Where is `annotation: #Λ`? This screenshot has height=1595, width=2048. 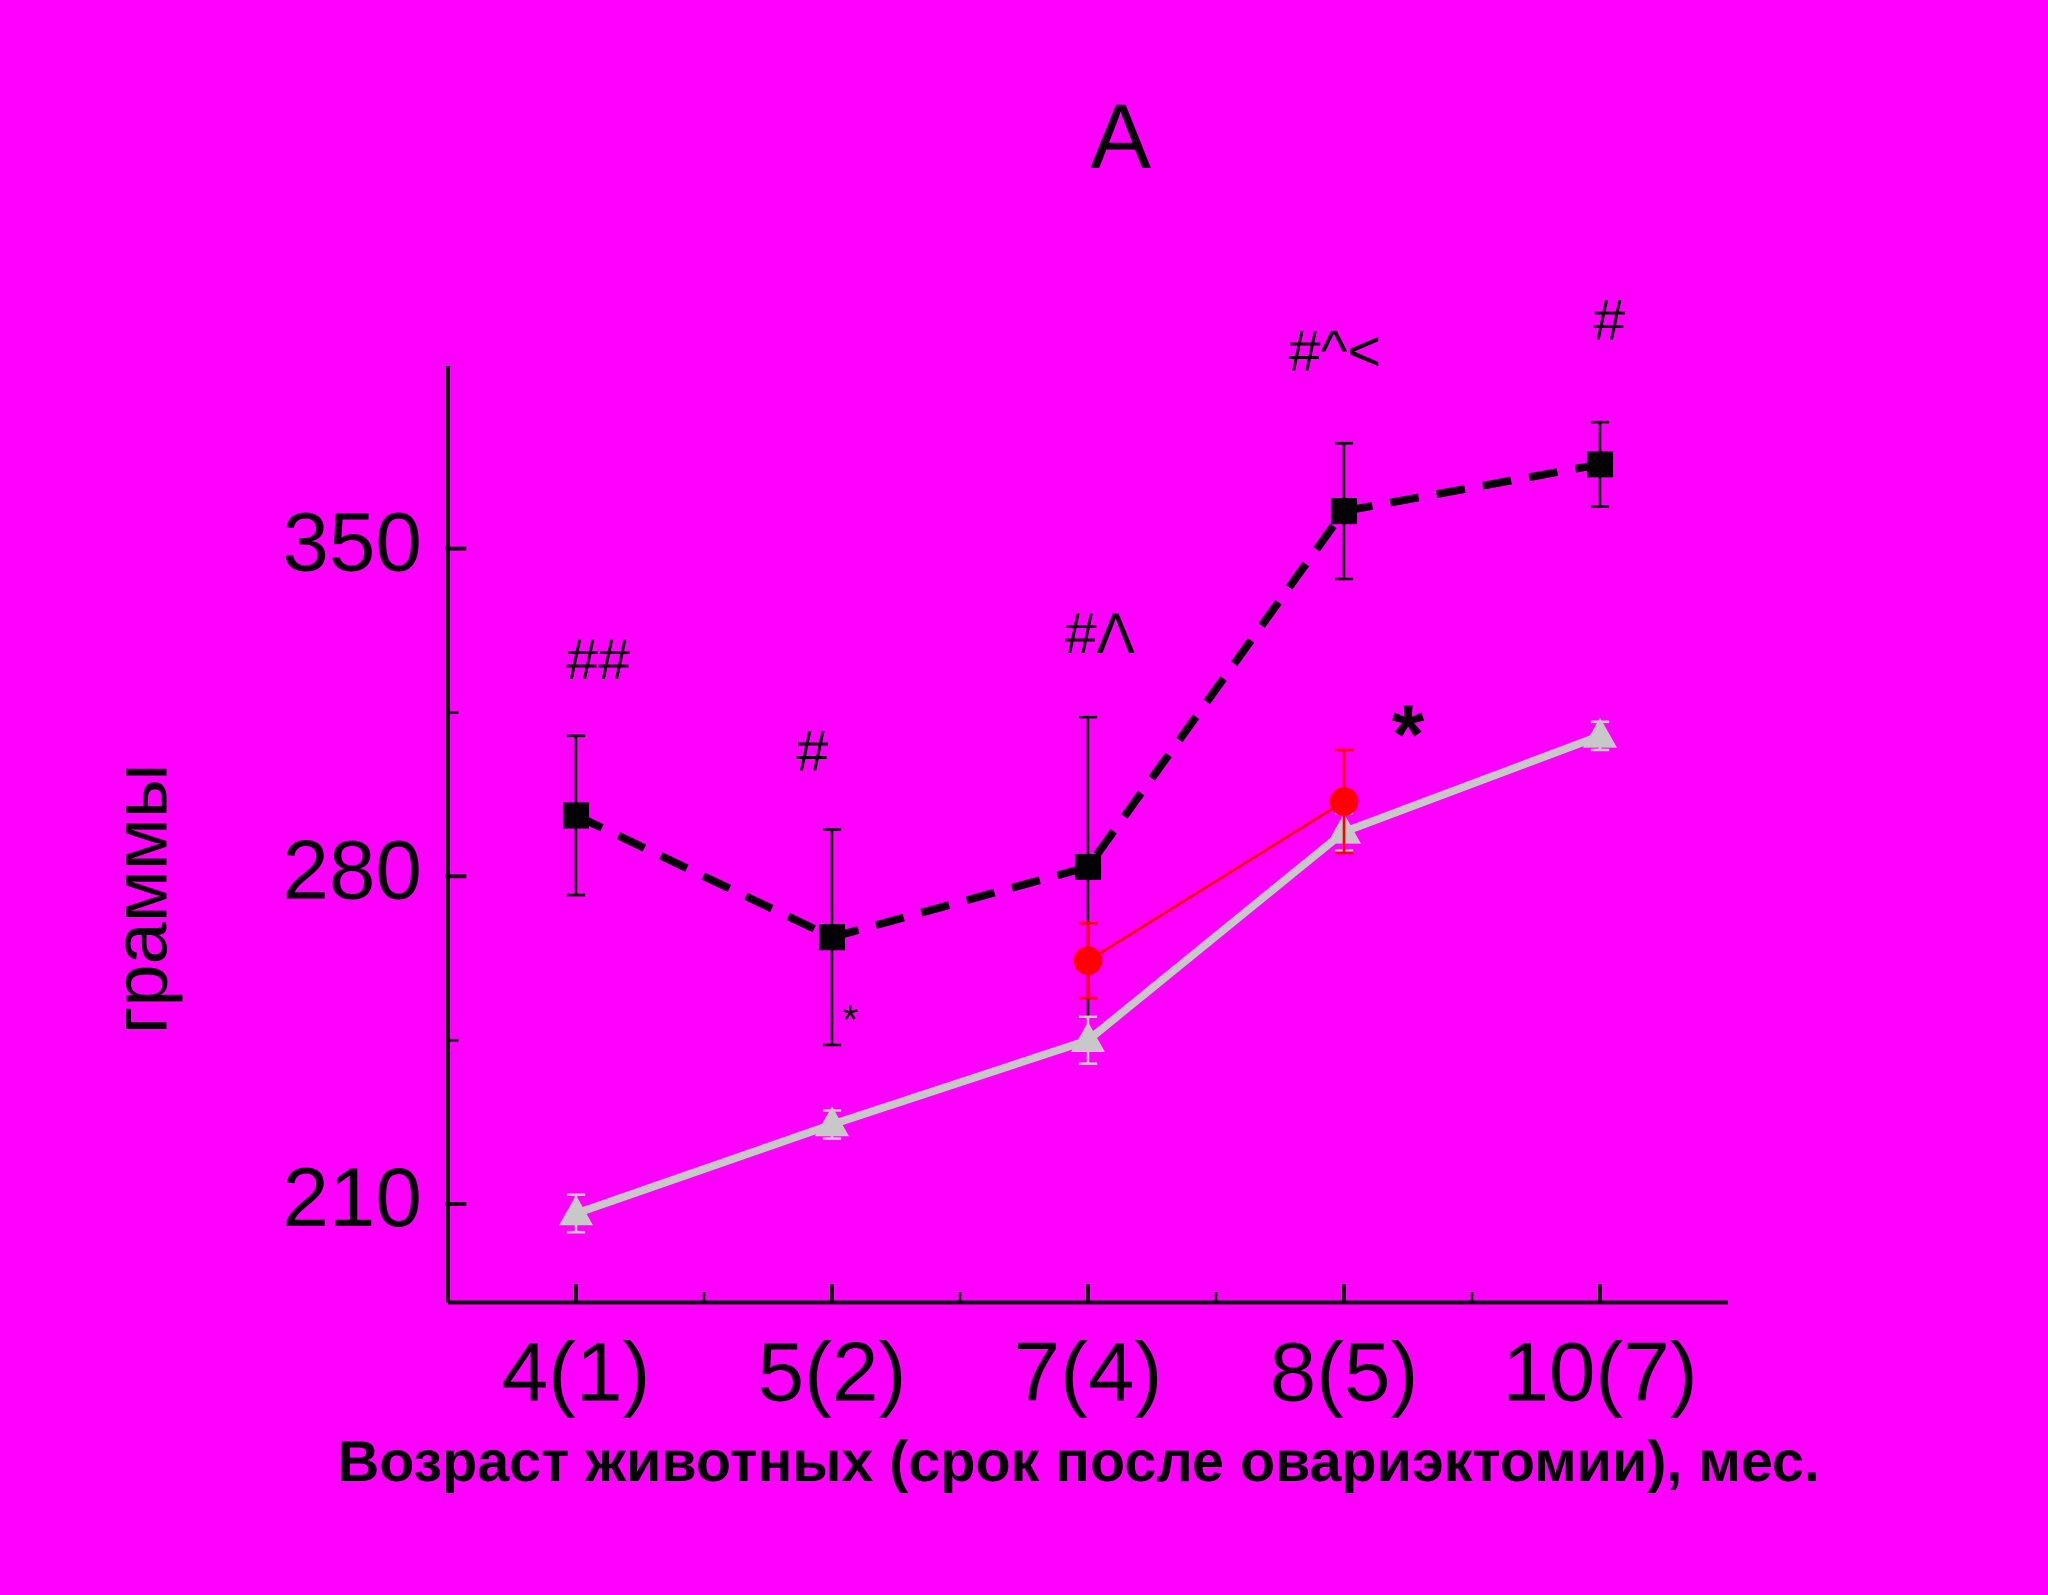 annotation: #Λ is located at coordinates (1100, 634).